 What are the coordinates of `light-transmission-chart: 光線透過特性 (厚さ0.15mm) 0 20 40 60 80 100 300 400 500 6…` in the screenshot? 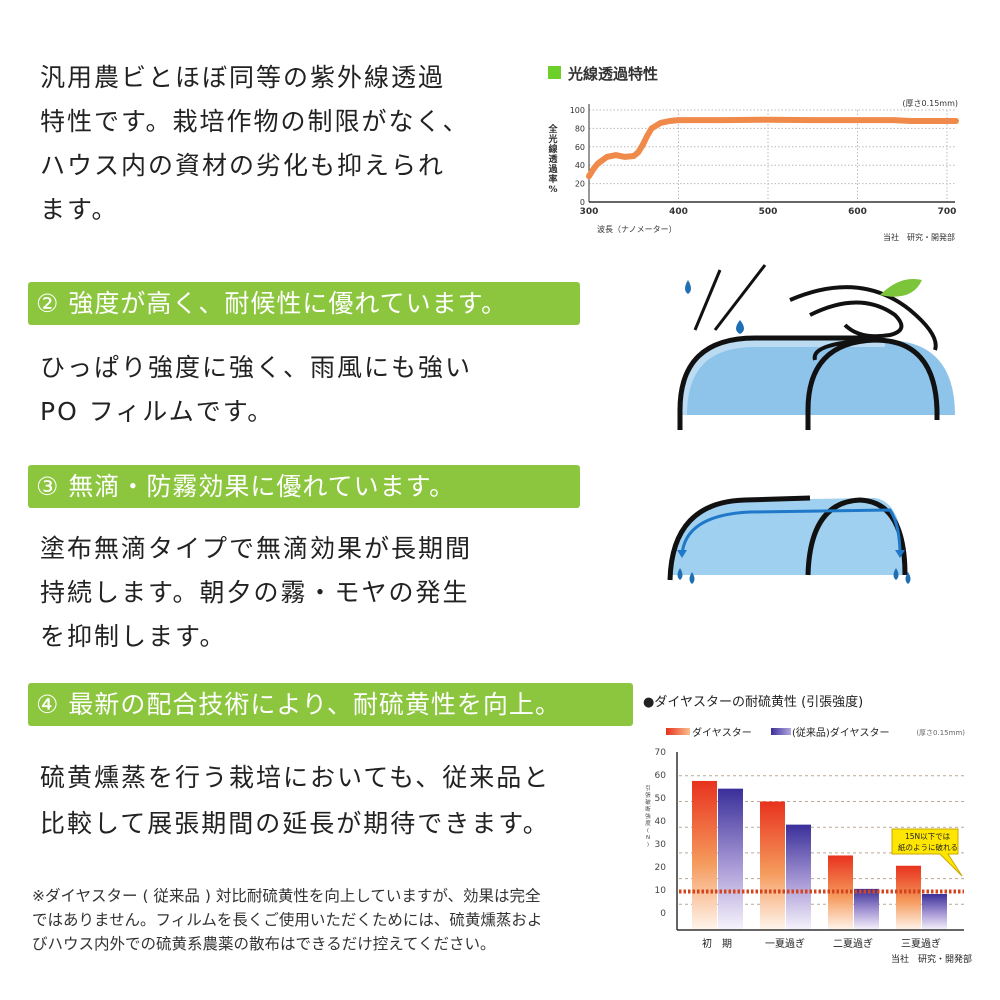 It's located at (753, 153).